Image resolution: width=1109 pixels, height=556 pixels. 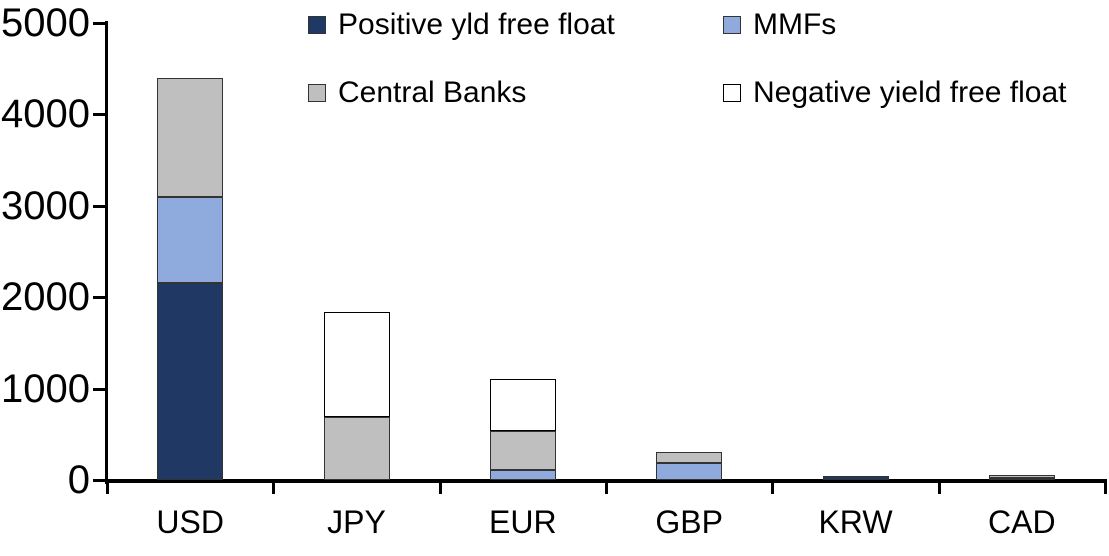 I want to click on x-axis-category-label: CAD, so click(x=1022, y=522).